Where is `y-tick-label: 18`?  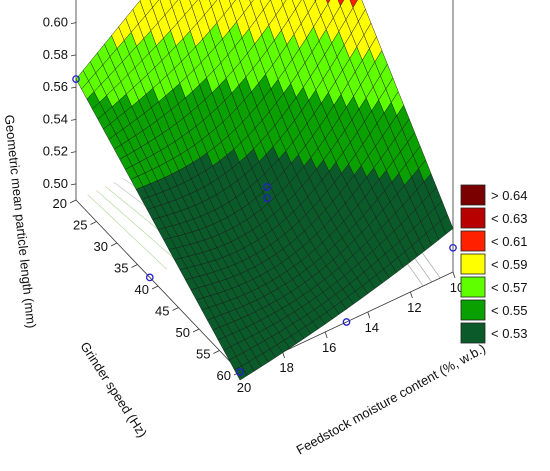 y-tick-label: 18 is located at coordinates (286, 367).